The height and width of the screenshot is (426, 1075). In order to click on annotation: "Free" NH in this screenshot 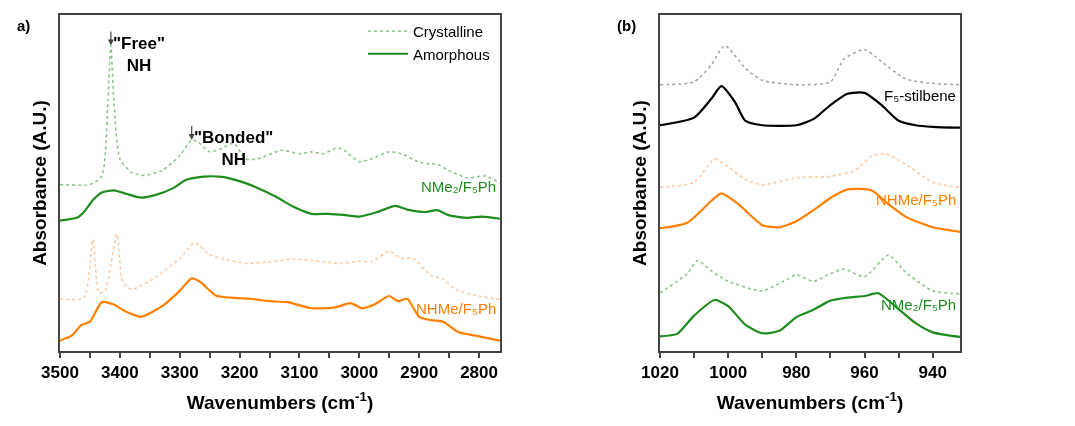, I will do `click(139, 55)`.